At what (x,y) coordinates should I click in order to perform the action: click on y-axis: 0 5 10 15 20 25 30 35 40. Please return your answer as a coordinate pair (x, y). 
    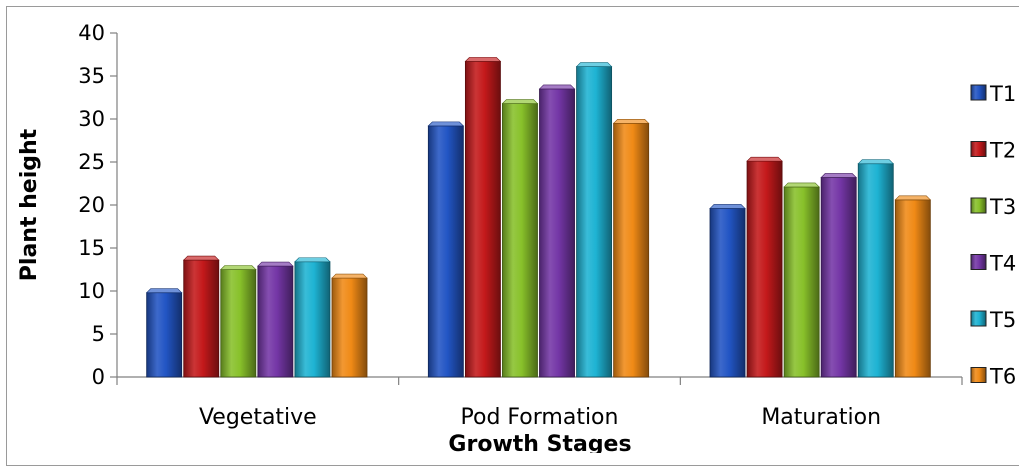
    Looking at the image, I should click on (98, 205).